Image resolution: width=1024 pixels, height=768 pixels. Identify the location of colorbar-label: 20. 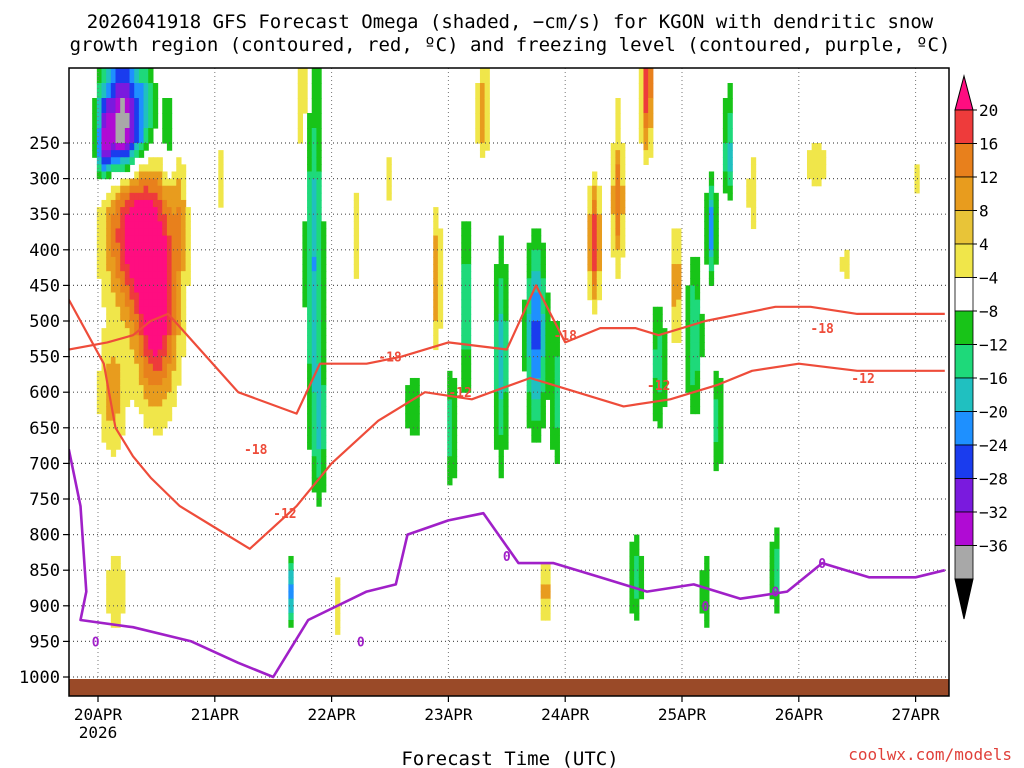
(988, 110).